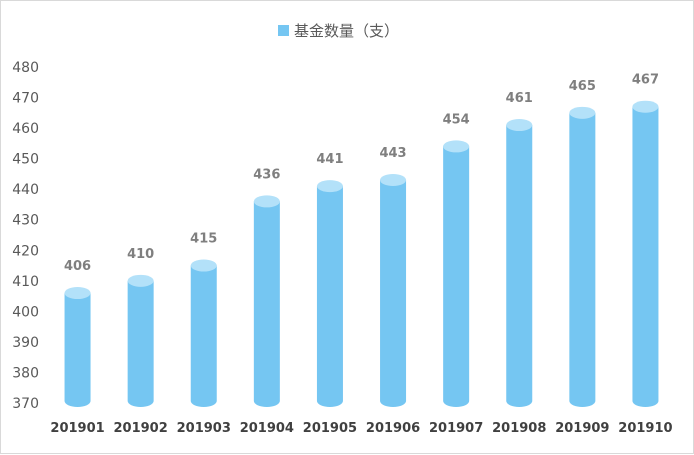  What do you see at coordinates (267, 428) in the screenshot?
I see `x-tick-label: 201904` at bounding box center [267, 428].